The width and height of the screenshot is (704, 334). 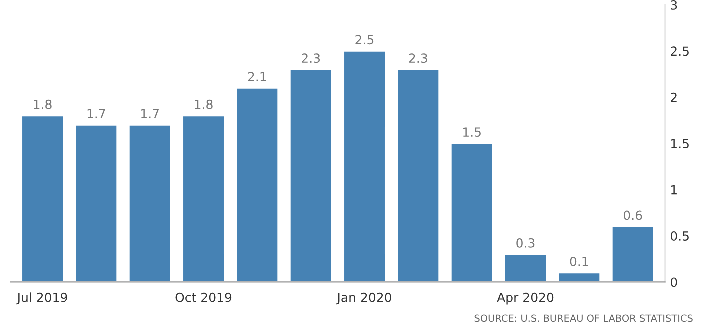 I want to click on data-label: 2.5, so click(x=365, y=40).